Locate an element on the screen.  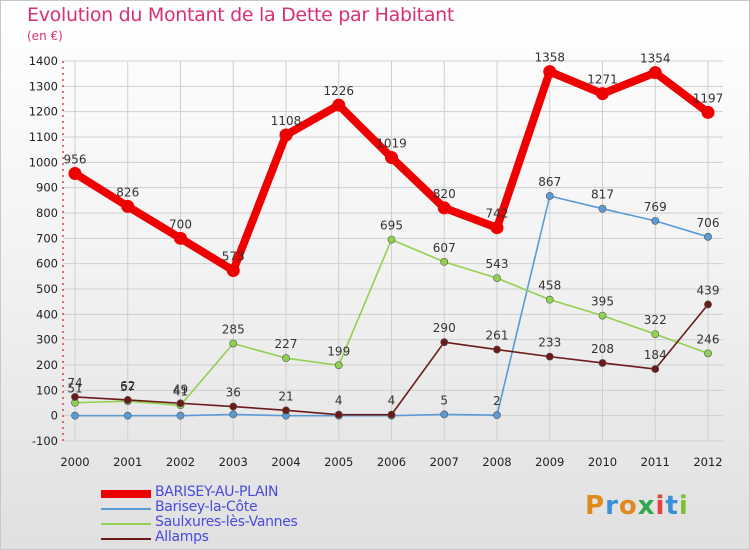
legend-item: BARISEY-AU-PLAIN is located at coordinates (231, 492).